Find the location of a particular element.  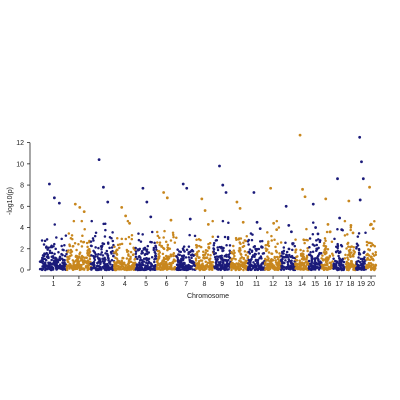

x-tick-label: 15 is located at coordinates (315, 284).